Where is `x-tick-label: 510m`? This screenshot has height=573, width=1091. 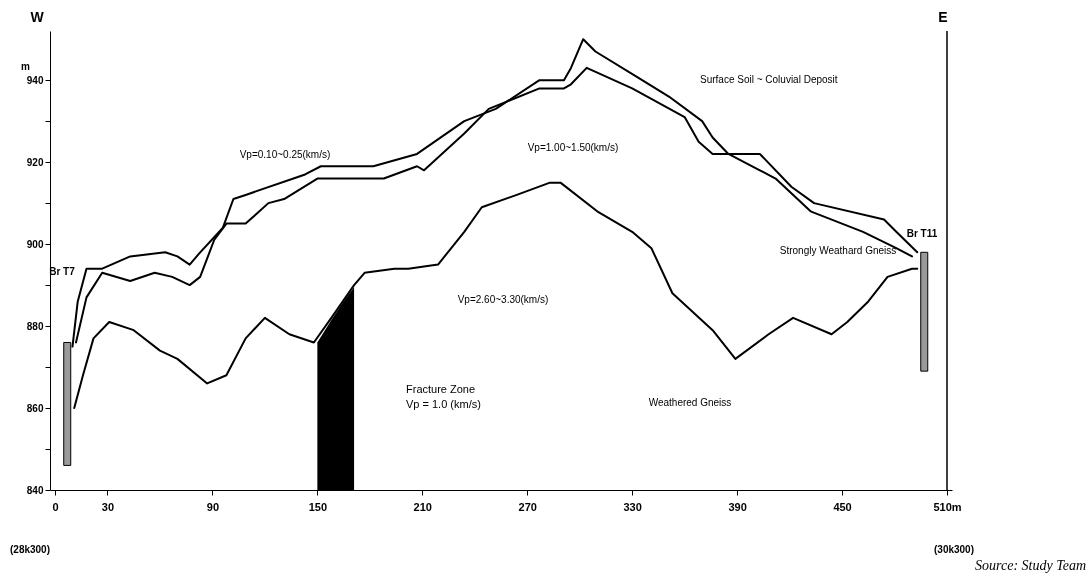
x-tick-label: 510m is located at coordinates (947, 506).